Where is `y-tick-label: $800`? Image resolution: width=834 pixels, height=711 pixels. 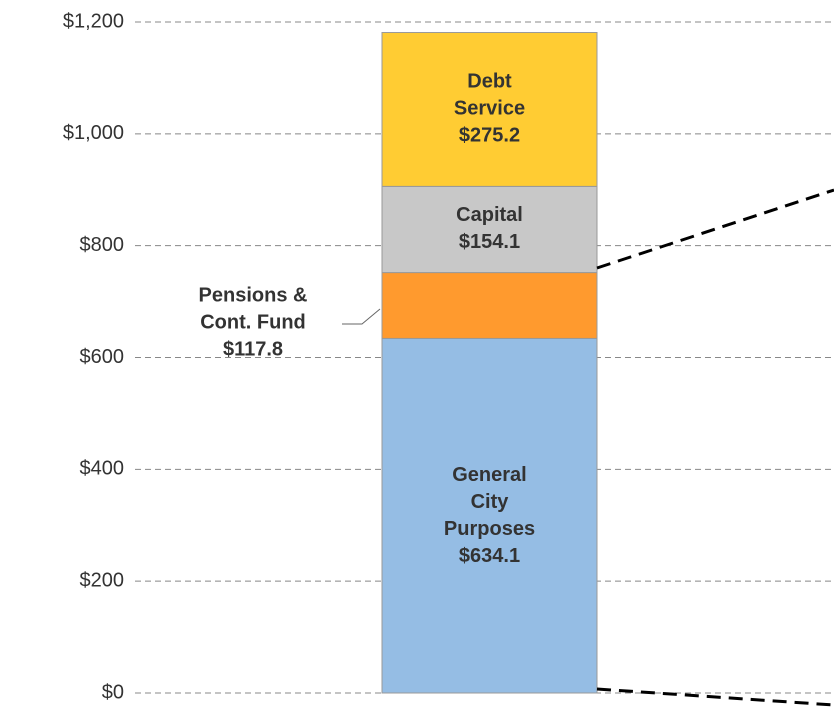 y-tick-label: $800 is located at coordinates (102, 245).